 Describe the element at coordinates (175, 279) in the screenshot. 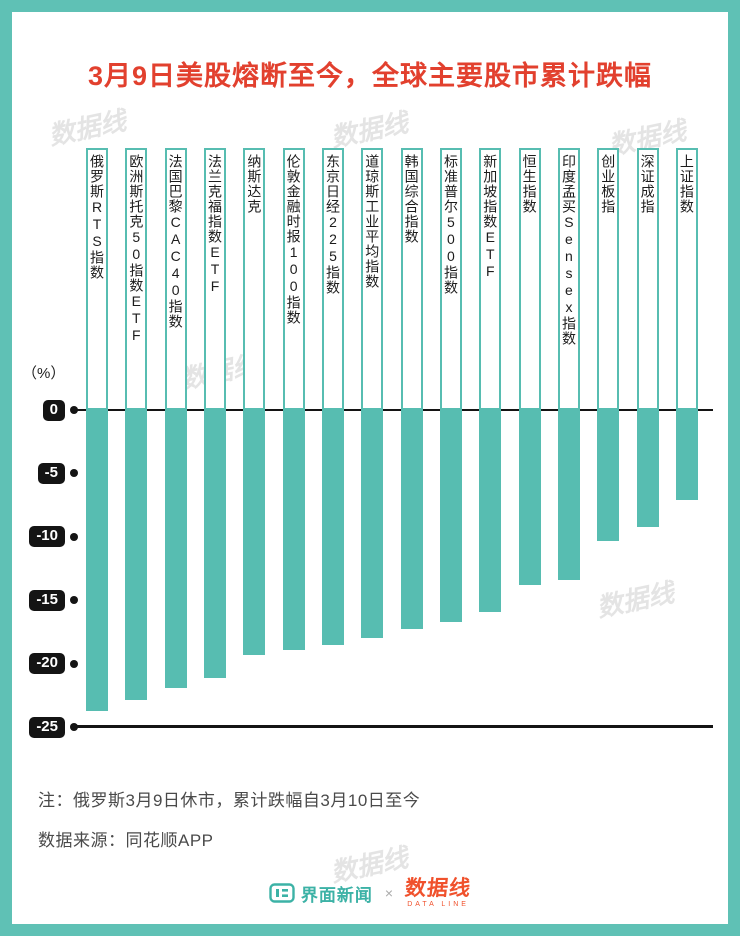

I see `bar-label: 法国巴黎CAC40指数` at that location.